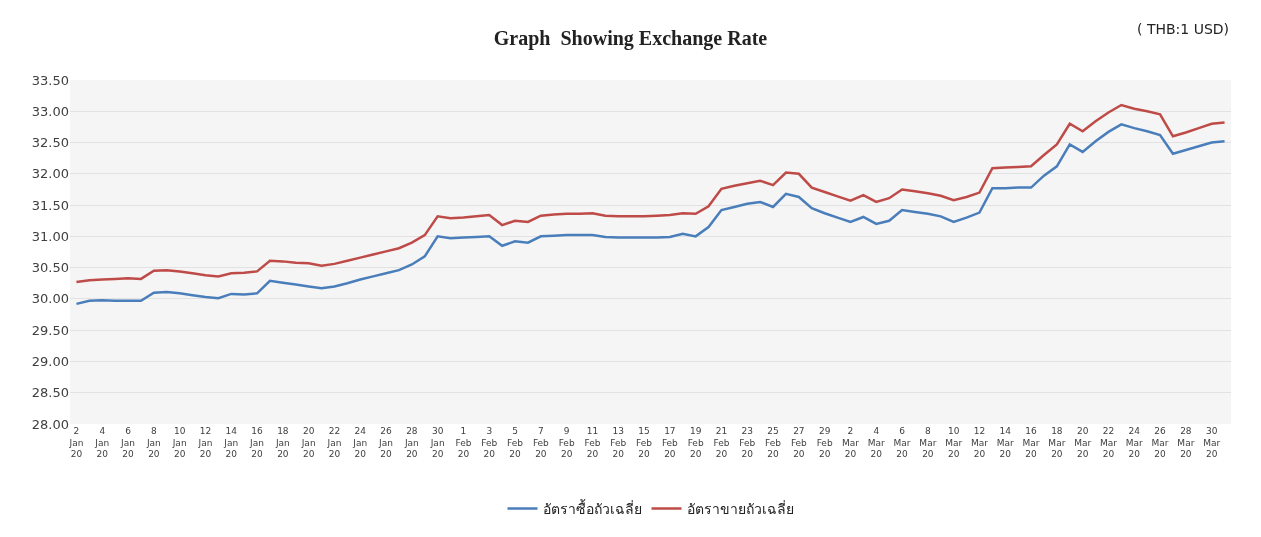 The image size is (1261, 537). What do you see at coordinates (515, 443) in the screenshot?
I see `x-tick-label: 5 Feb 20` at bounding box center [515, 443].